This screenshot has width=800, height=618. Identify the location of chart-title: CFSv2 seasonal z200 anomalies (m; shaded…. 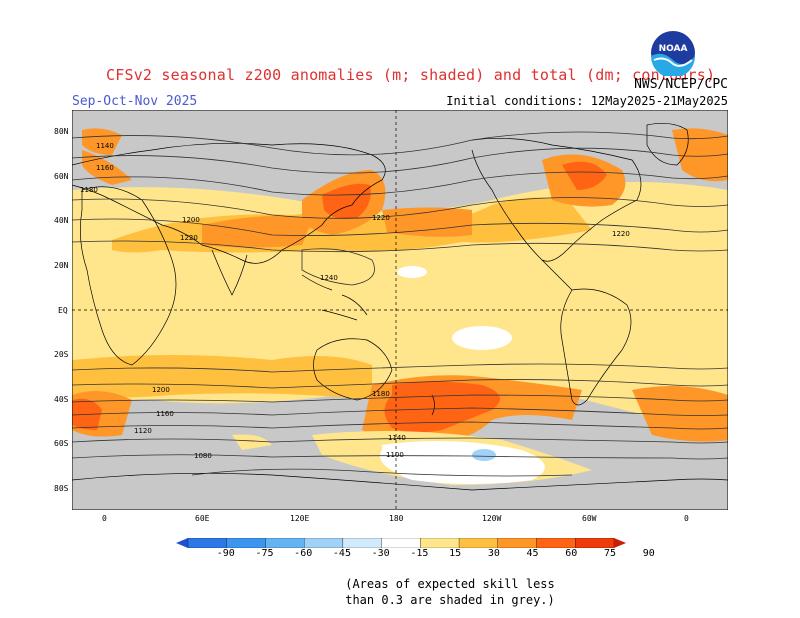
(411, 75).